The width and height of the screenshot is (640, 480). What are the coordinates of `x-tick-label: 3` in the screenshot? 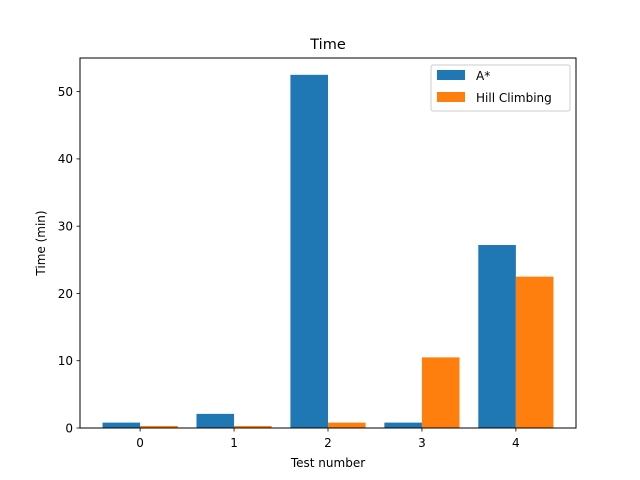 It's located at (422, 443).